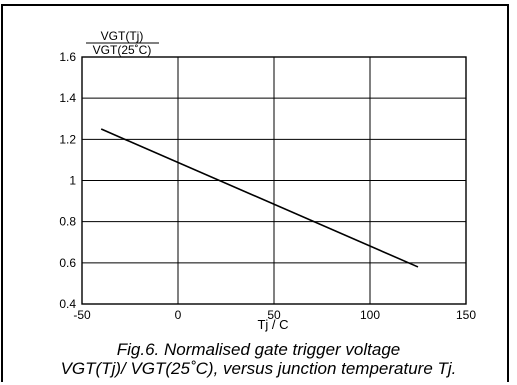  I want to click on y-tick-label: 1.2, so click(67, 139).